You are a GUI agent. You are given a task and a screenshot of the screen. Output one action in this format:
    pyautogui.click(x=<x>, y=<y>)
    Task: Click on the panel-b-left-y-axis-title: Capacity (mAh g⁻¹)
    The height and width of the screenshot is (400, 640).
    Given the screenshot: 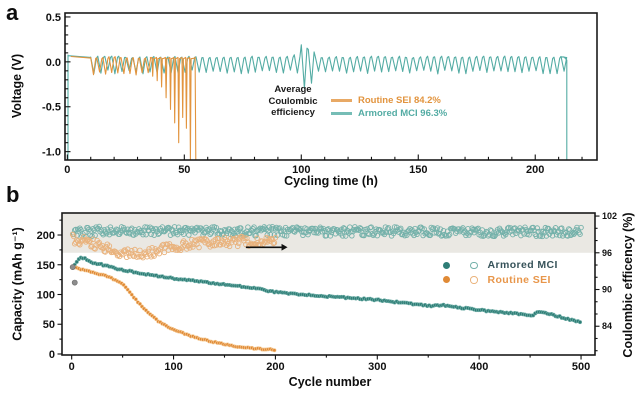 What is the action you would take?
    pyautogui.click(x=17, y=284)
    